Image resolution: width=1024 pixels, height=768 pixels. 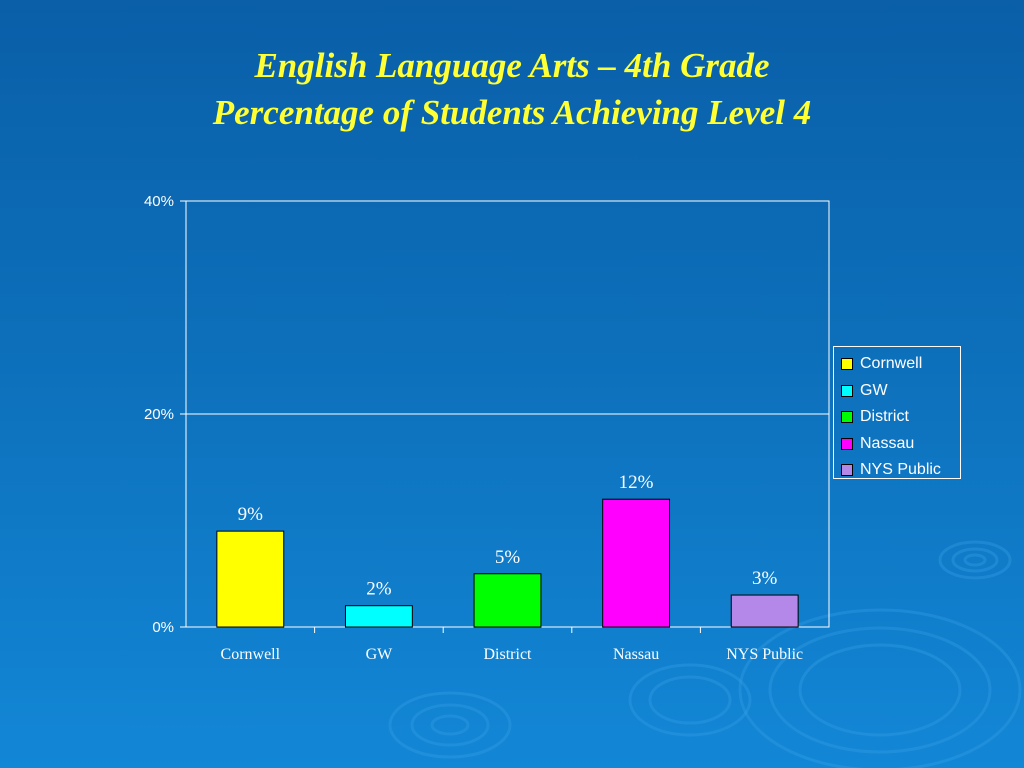 I want to click on data-label: 5%, so click(x=508, y=557).